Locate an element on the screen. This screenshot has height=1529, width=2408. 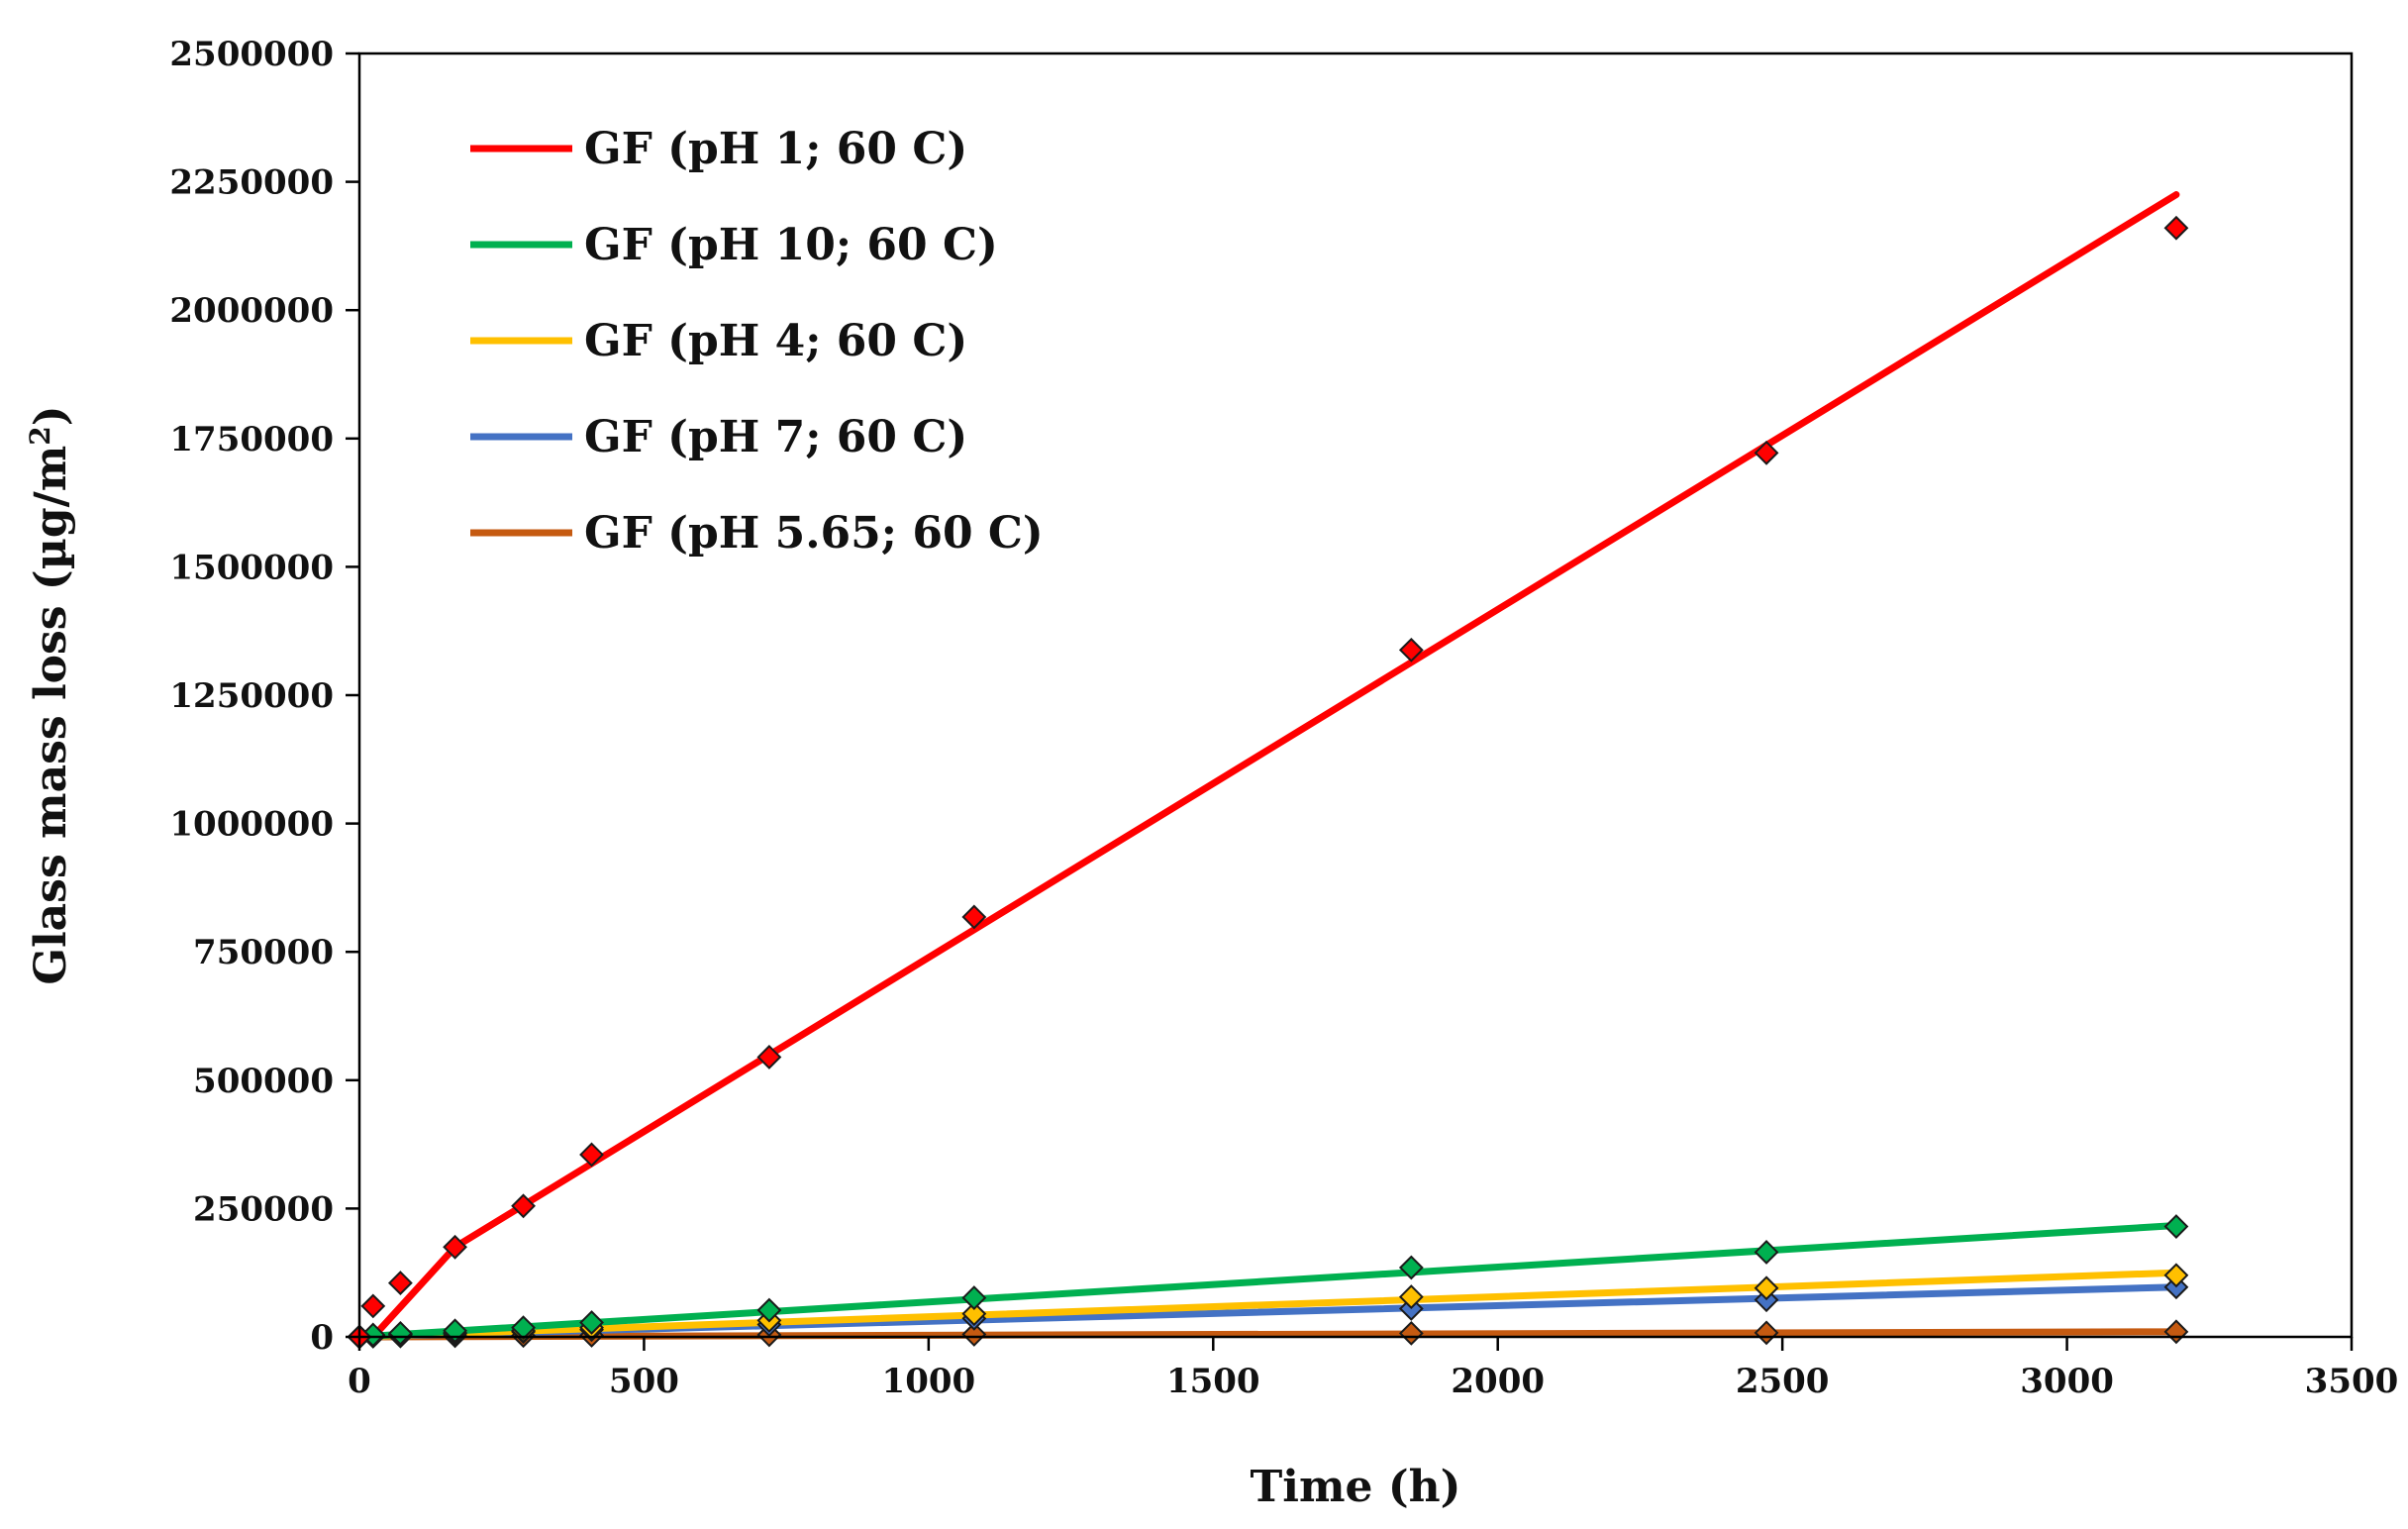
y-tick-label: 2250000 is located at coordinates (251, 183).